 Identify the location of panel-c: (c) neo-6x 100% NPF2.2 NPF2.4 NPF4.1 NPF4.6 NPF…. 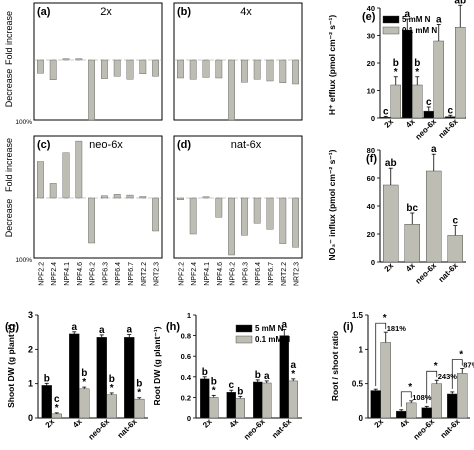
(89, 210).